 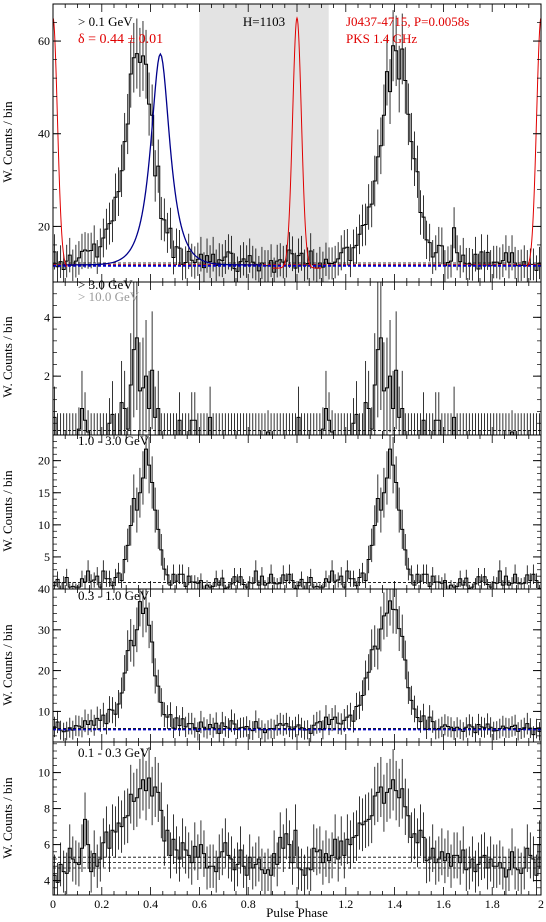 What do you see at coordinates (47, 809) in the screenshot?
I see `y-tick-label: 8` at bounding box center [47, 809].